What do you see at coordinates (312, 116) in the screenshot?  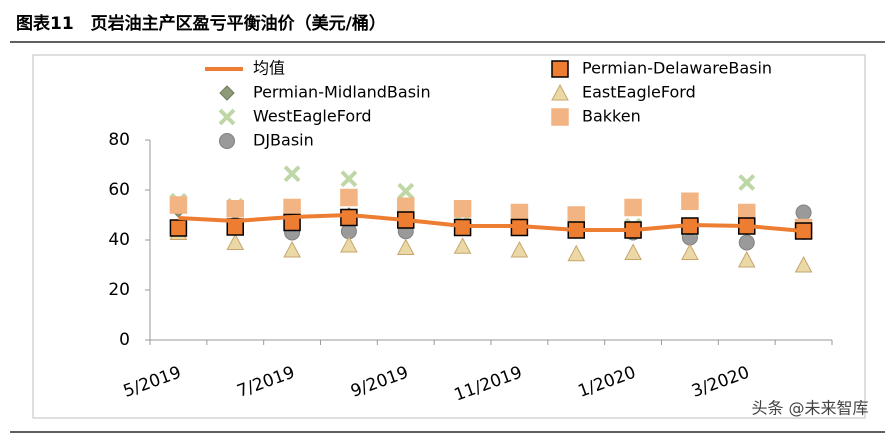 I see `legend-label: WestEagleFord` at bounding box center [312, 116].